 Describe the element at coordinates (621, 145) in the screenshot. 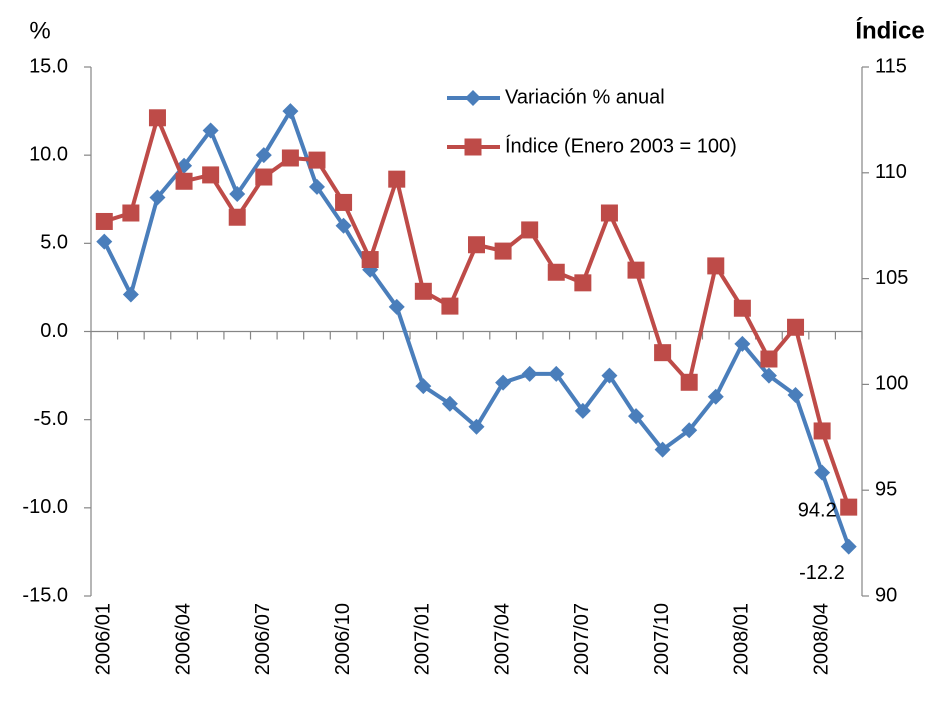

I see `legend-label: Índice (Enero 2003 = 100)` at that location.